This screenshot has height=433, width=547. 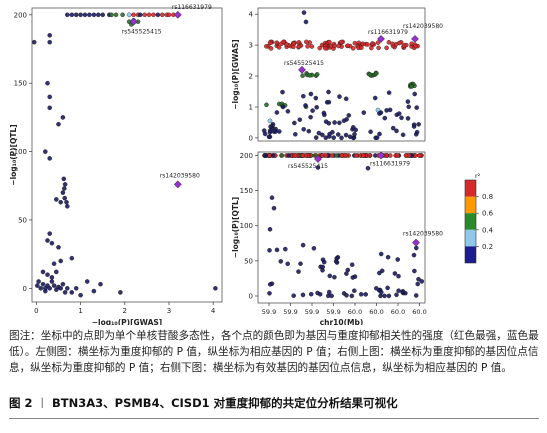 I want to click on top-right-lead-snp-marker, so click(x=381, y=38).